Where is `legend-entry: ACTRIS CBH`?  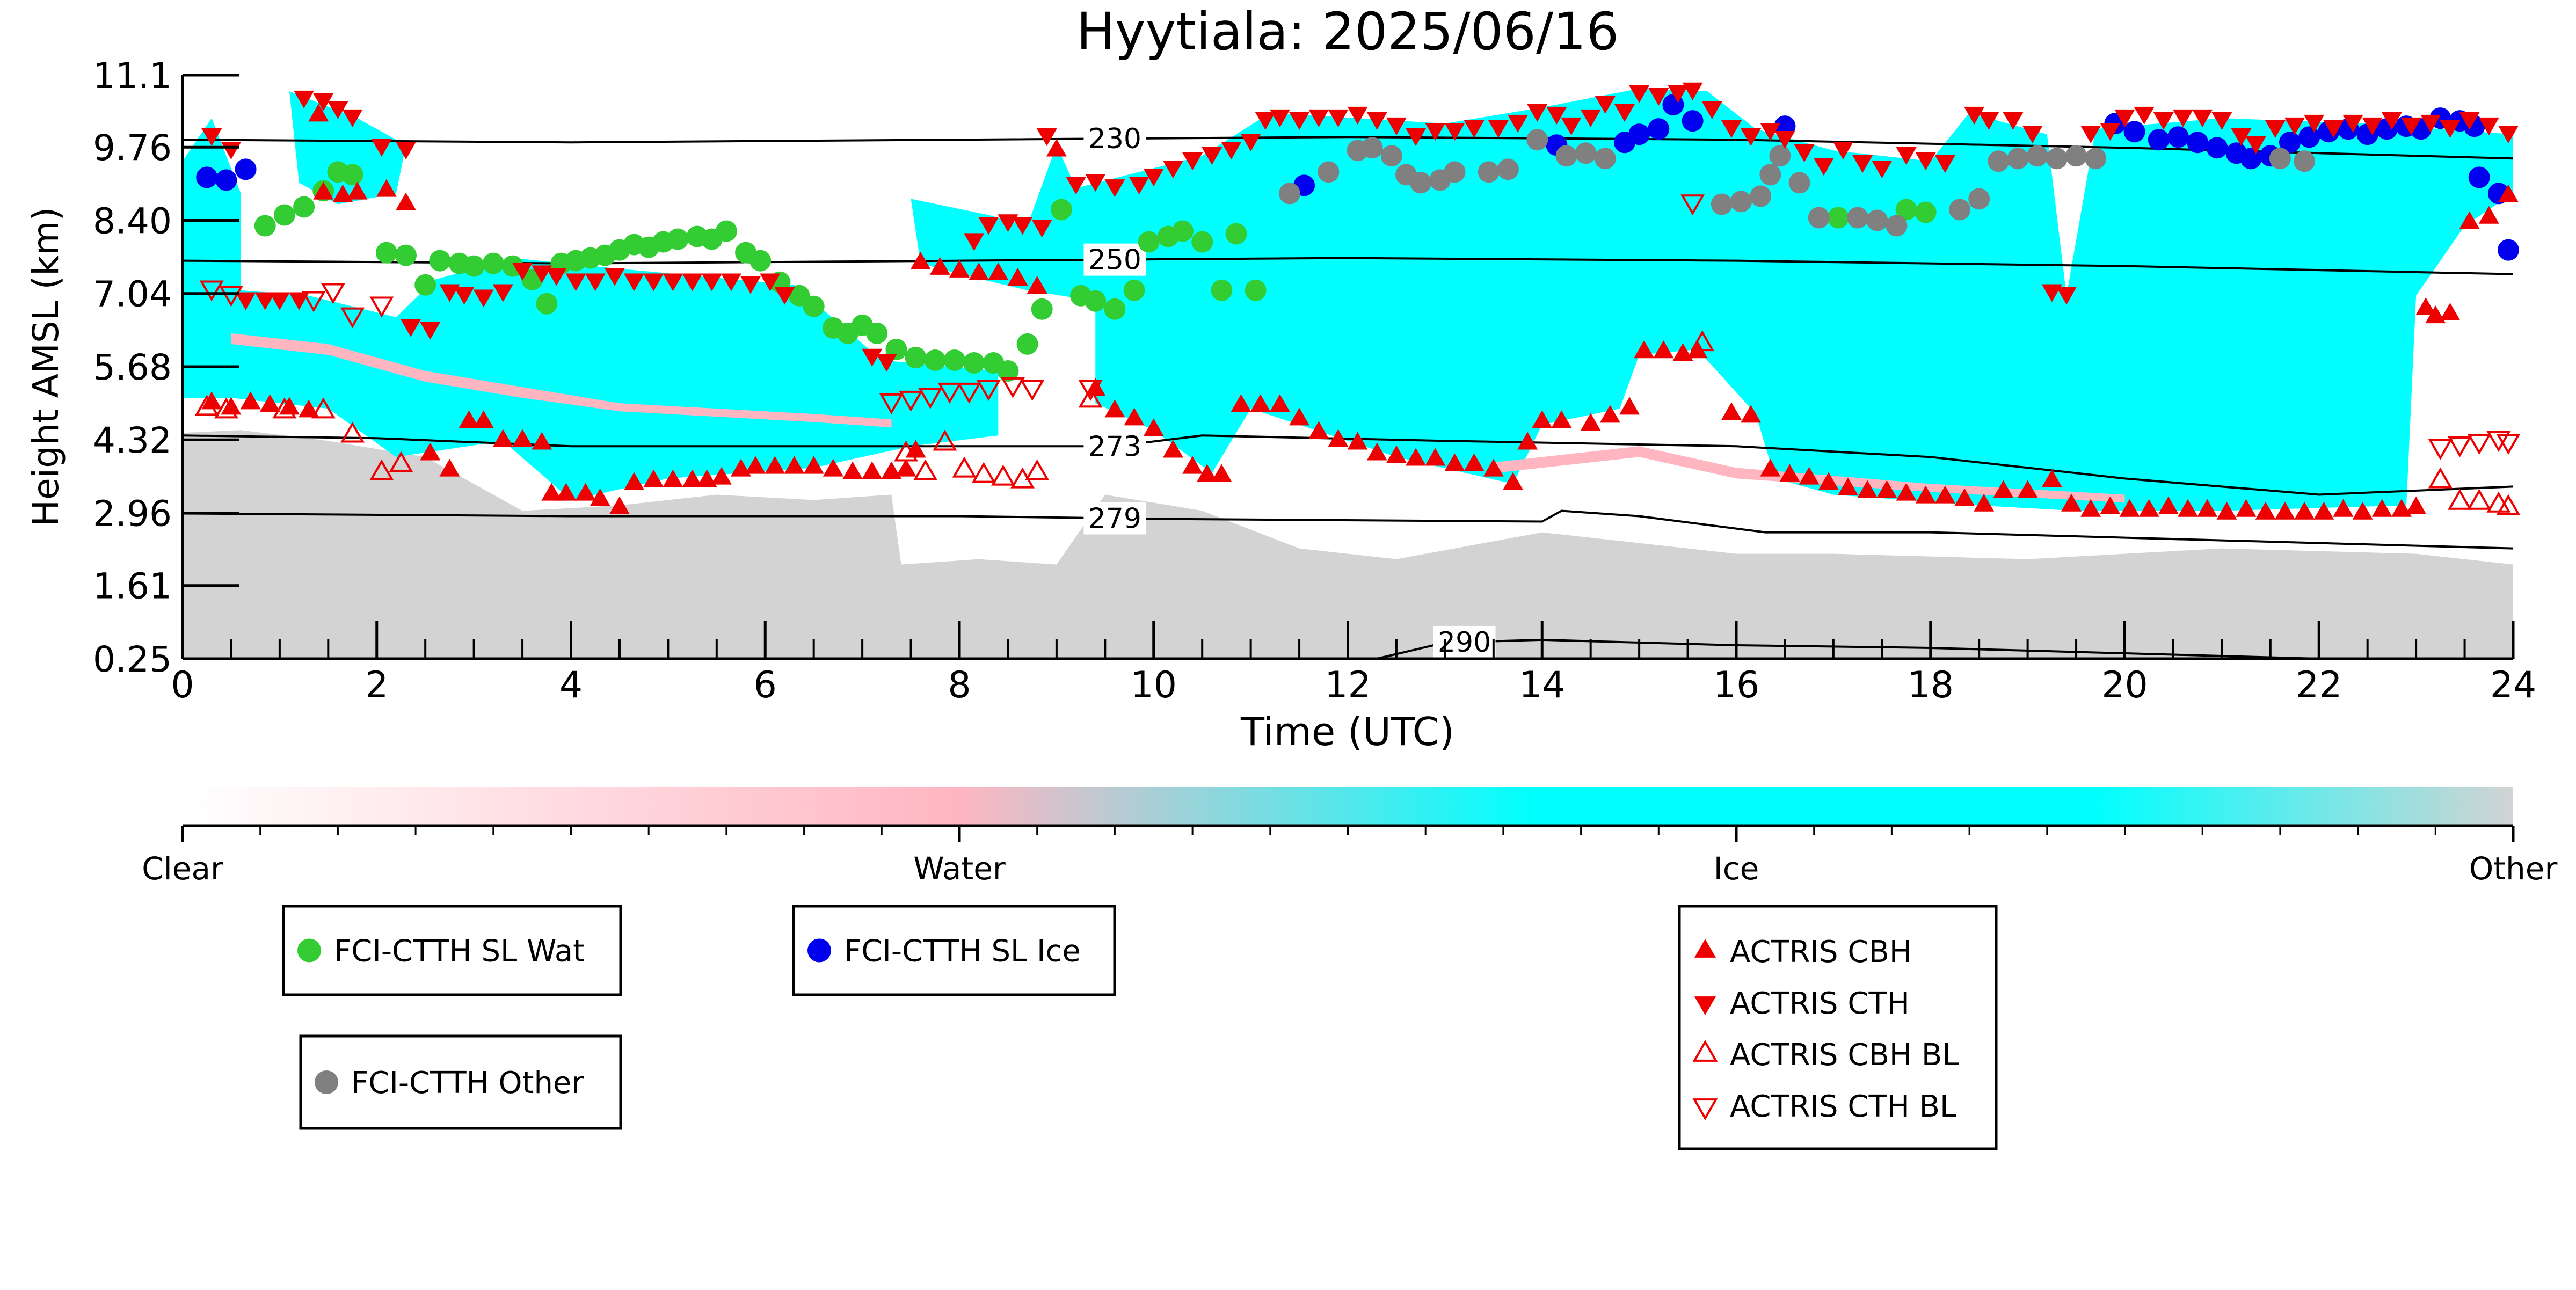
legend-entry: ACTRIS CBH is located at coordinates (1821, 952).